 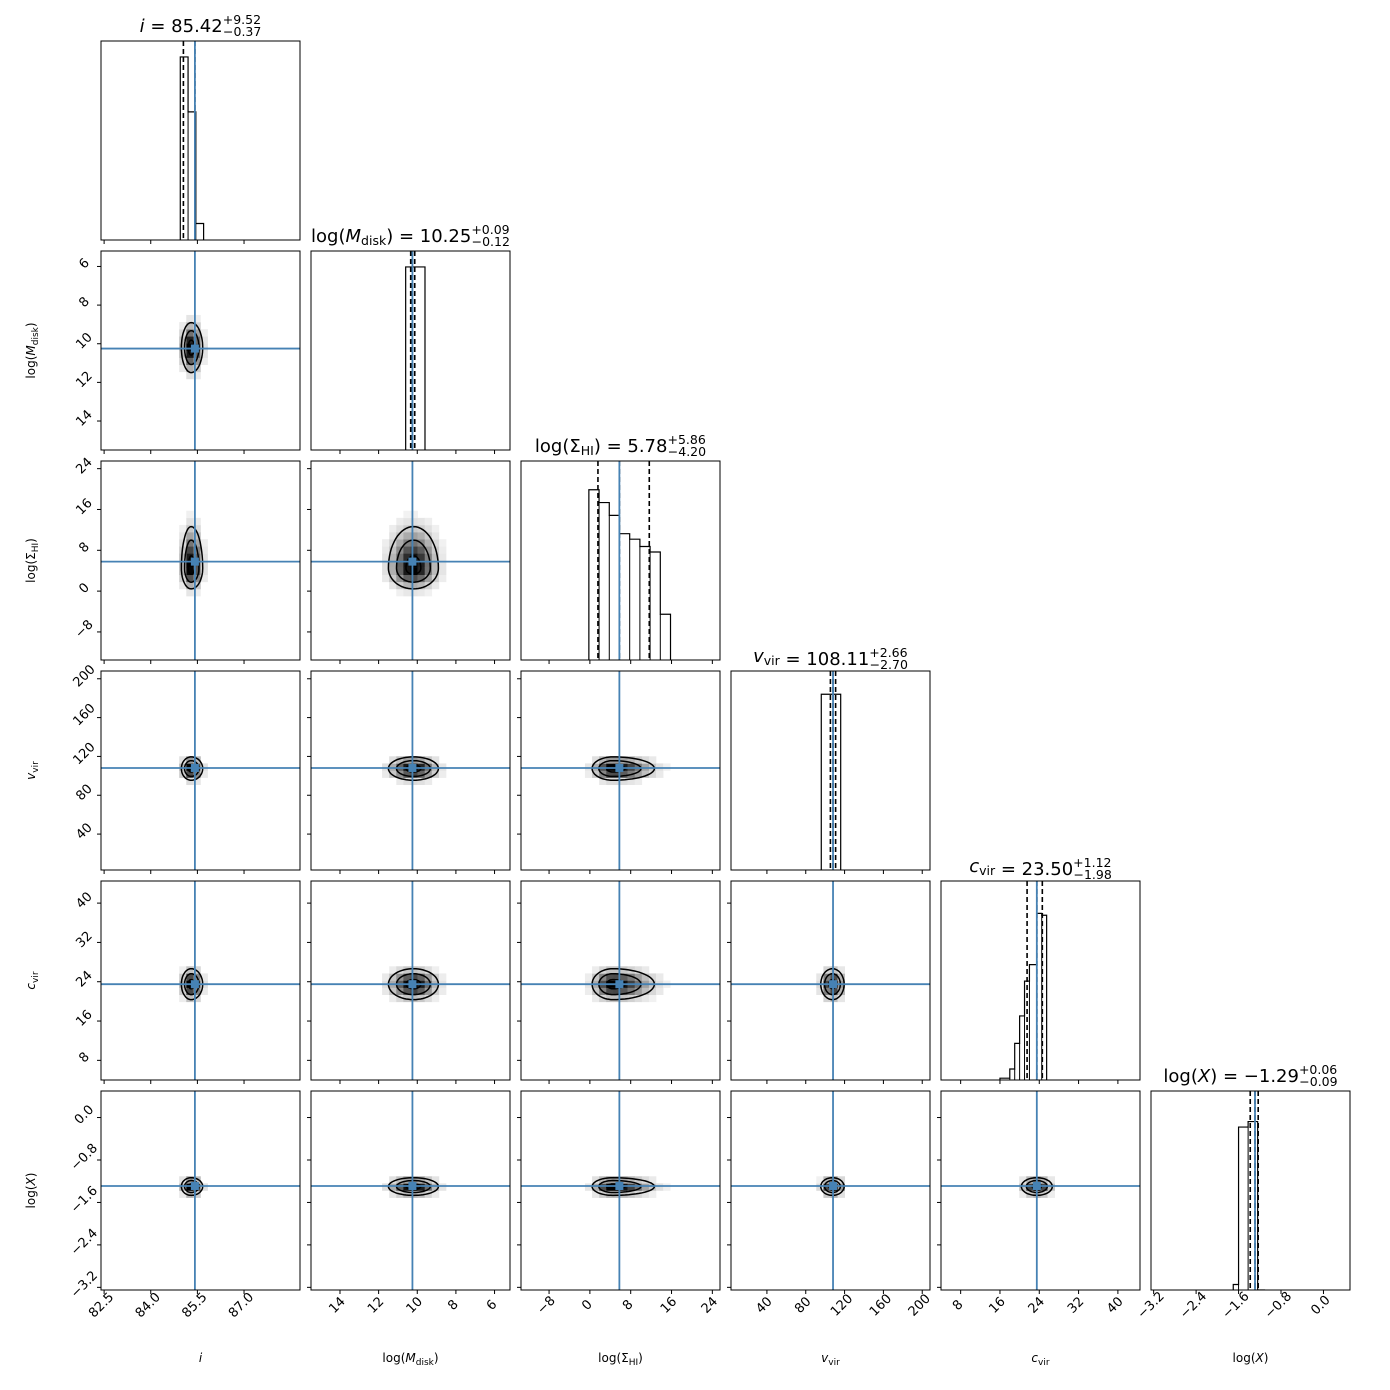 I want to click on histogram-step-sigma, so click(x=630, y=574).